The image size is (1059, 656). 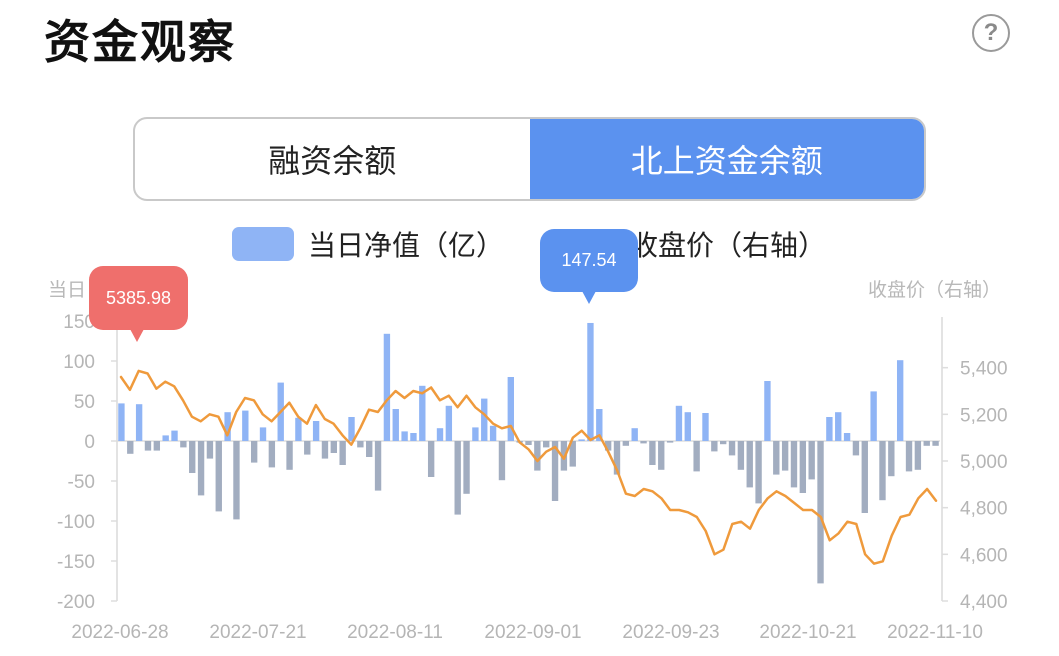 What do you see at coordinates (984, 555) in the screenshot?
I see `right-tick-label: 4,600` at bounding box center [984, 555].